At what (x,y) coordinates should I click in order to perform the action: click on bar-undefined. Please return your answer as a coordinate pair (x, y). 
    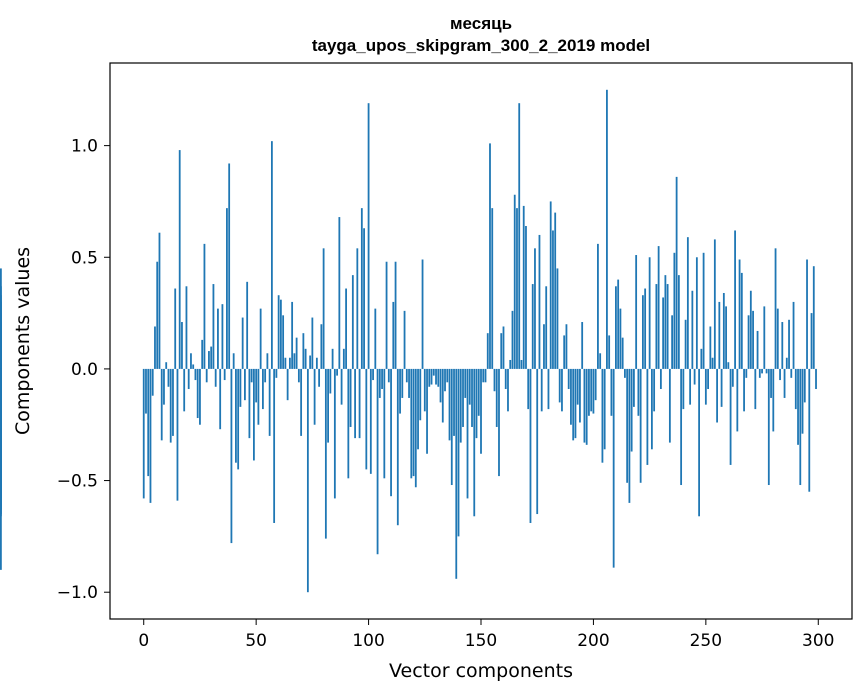
    Looking at the image, I should click on (1, 357).